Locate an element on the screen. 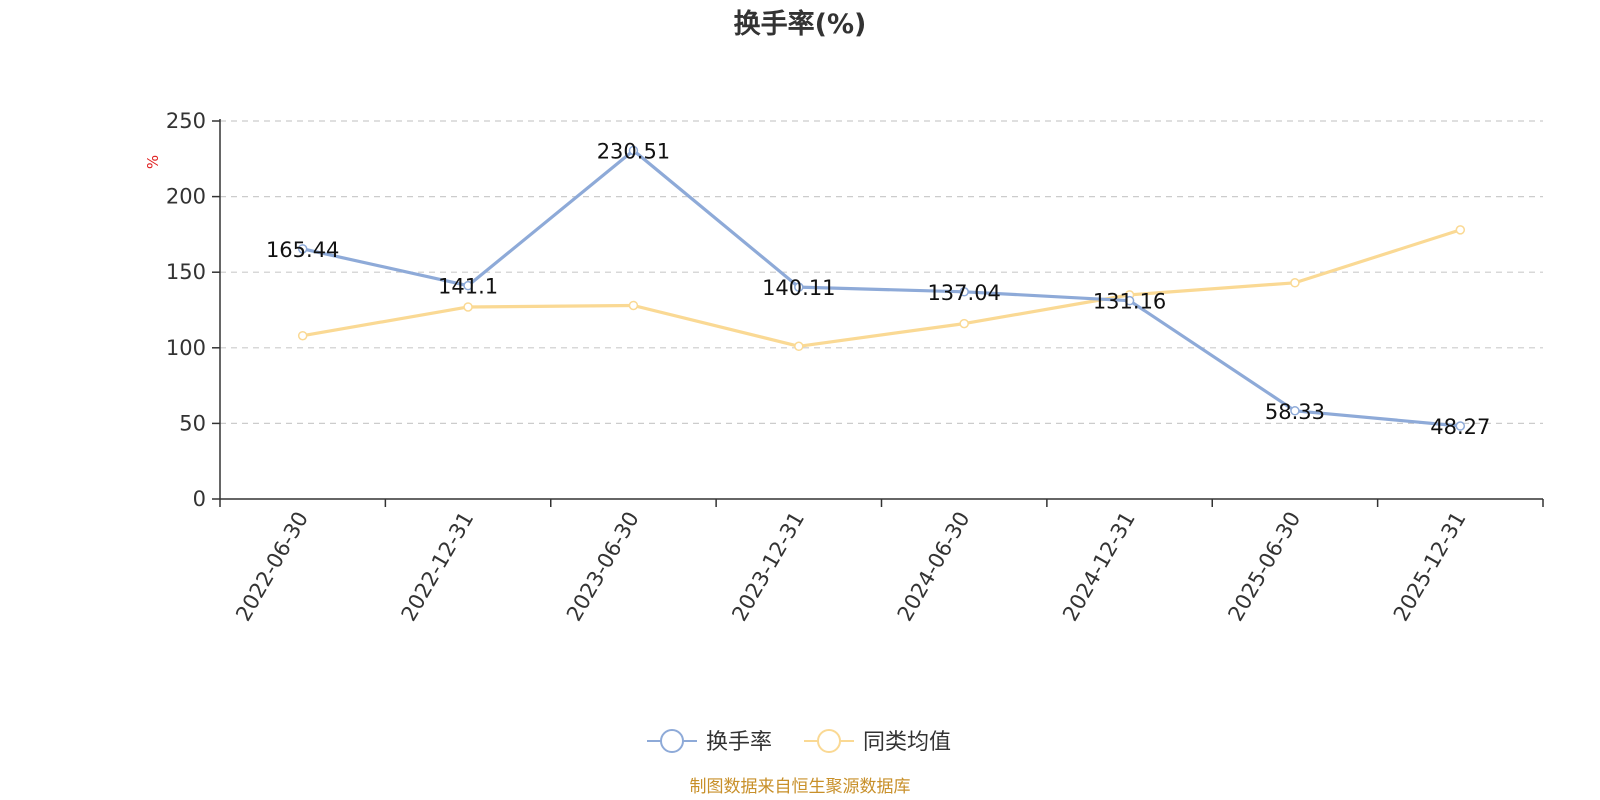  x-tick-label: 2023-06-30 is located at coordinates (603, 567).